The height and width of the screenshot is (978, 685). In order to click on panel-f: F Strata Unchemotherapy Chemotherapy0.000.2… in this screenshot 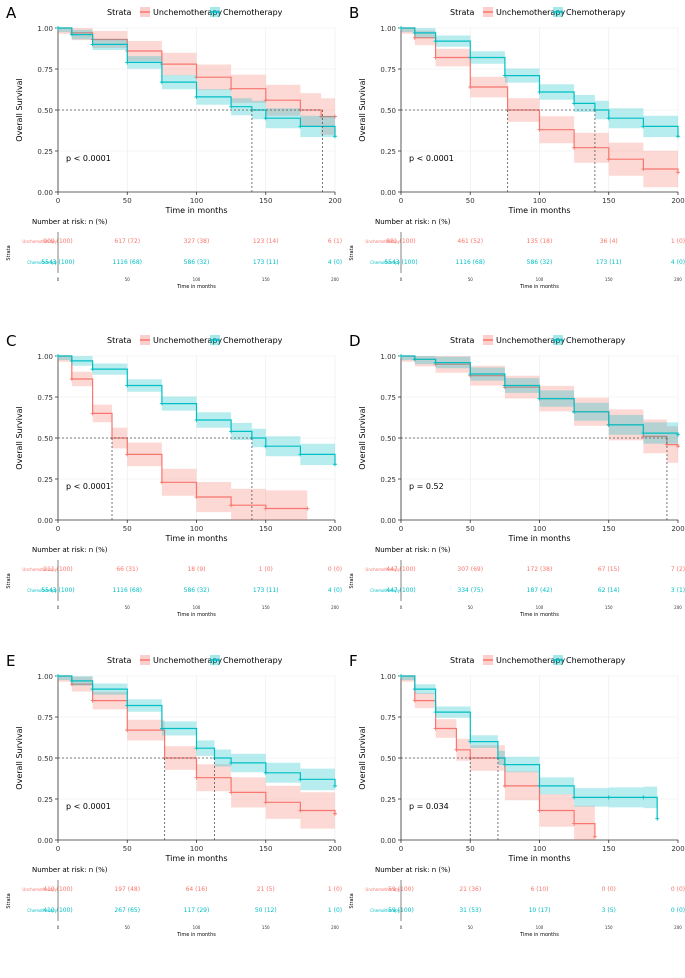, I will do `click(517, 795)`.